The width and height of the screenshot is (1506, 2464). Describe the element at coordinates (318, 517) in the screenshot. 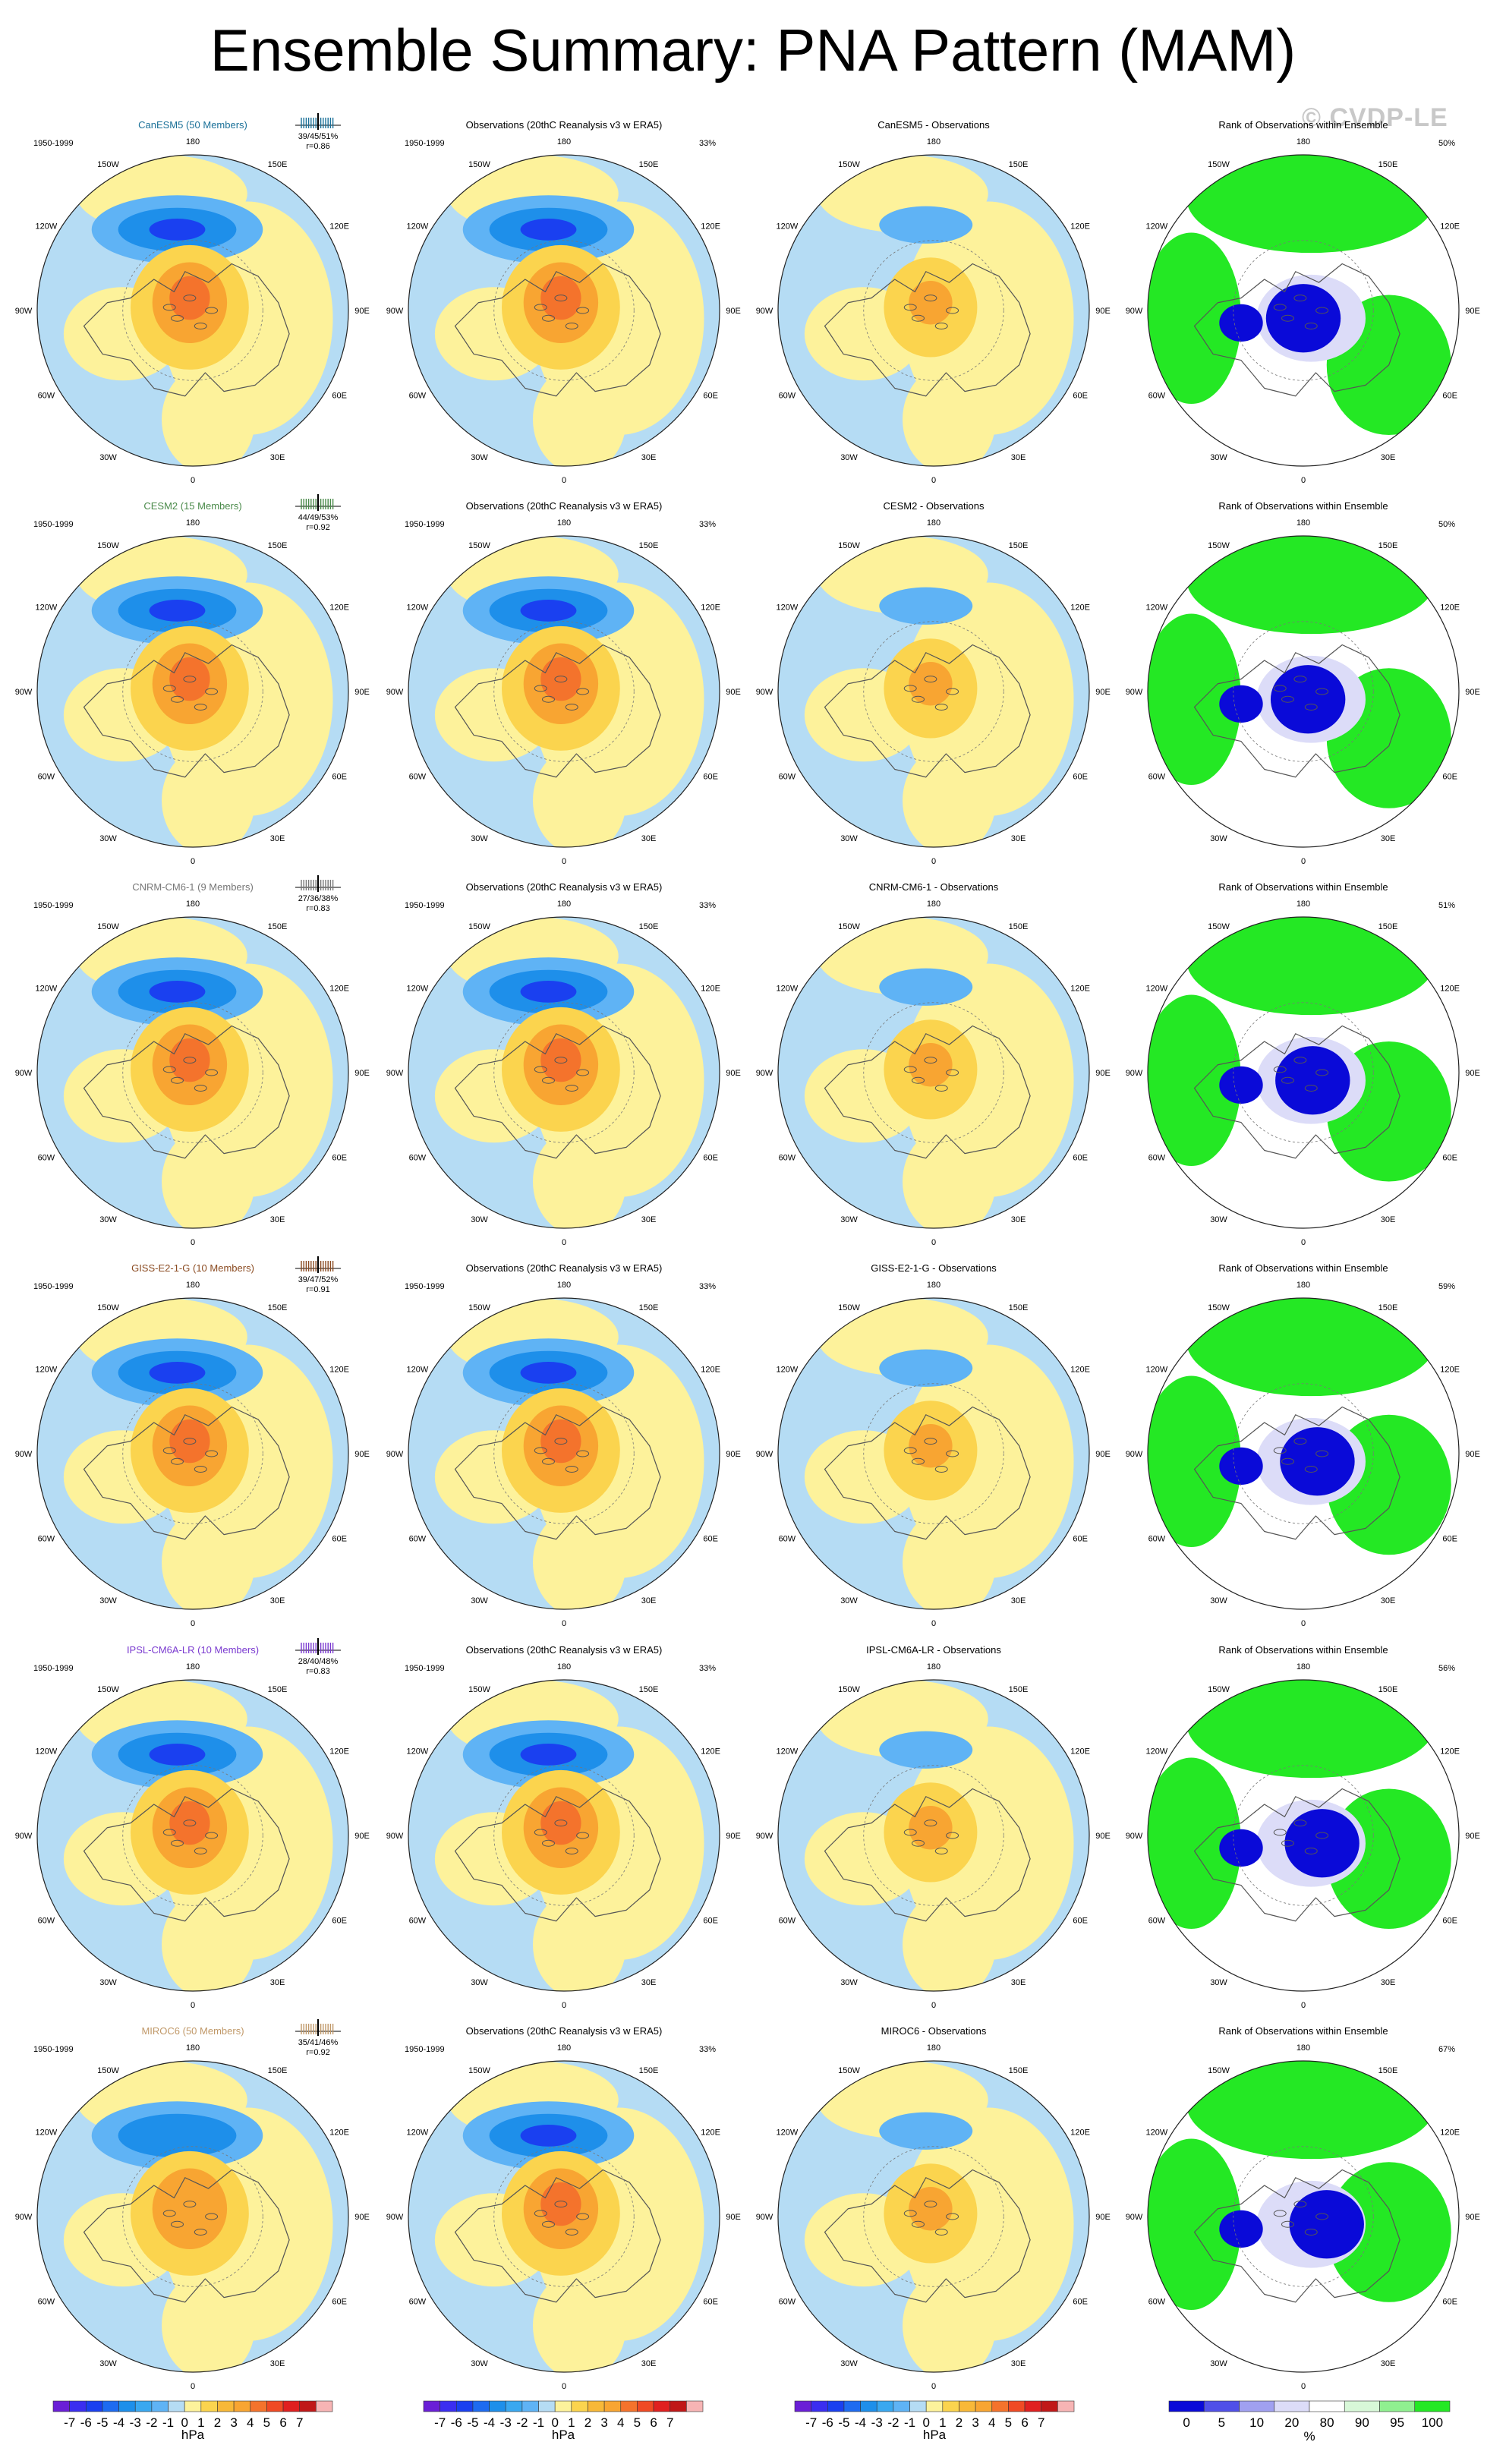

I see `pattern-stats: 44/49/53%` at that location.